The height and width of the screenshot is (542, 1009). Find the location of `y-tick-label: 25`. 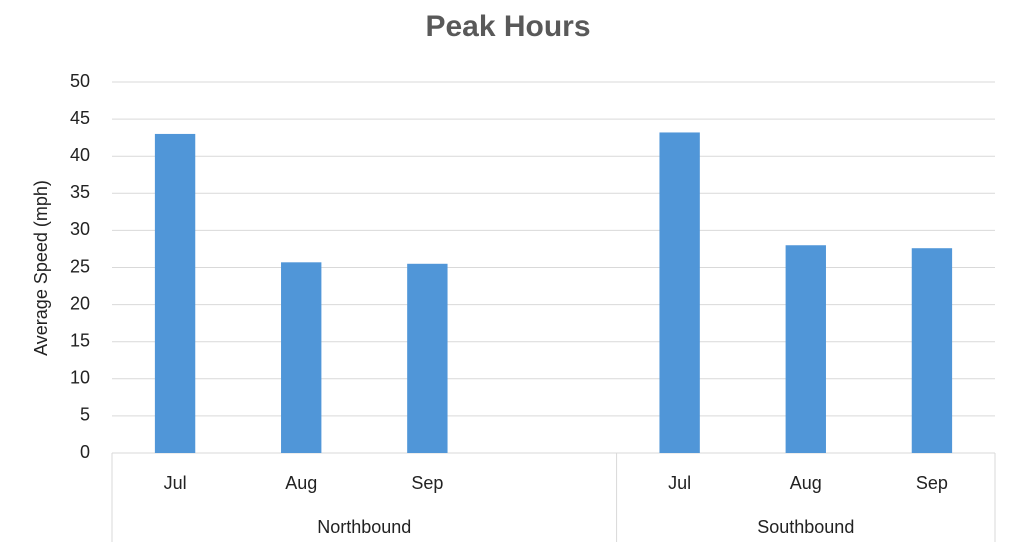

y-tick-label: 25 is located at coordinates (80, 266).